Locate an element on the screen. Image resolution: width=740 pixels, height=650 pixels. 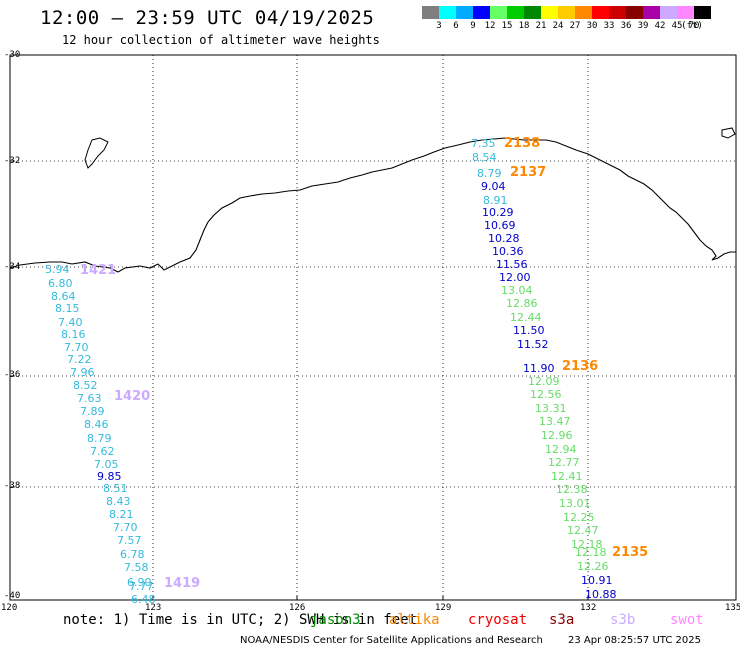
wave-height-reading: 10.28 is located at coordinates (504, 238).